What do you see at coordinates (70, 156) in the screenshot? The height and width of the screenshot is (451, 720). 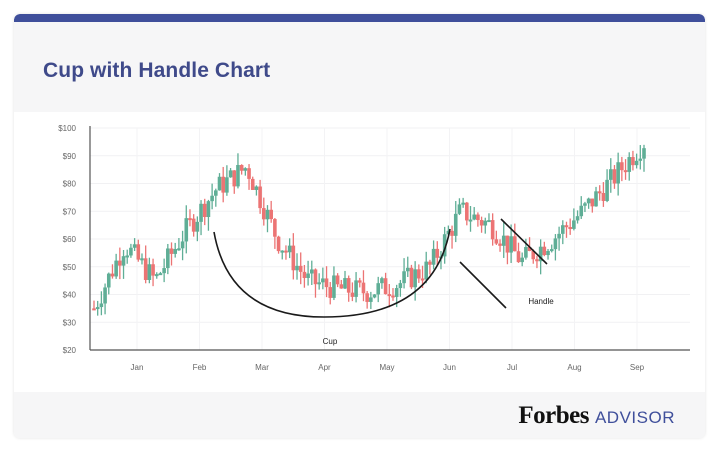 I see `y-tick-label: $90` at bounding box center [70, 156].